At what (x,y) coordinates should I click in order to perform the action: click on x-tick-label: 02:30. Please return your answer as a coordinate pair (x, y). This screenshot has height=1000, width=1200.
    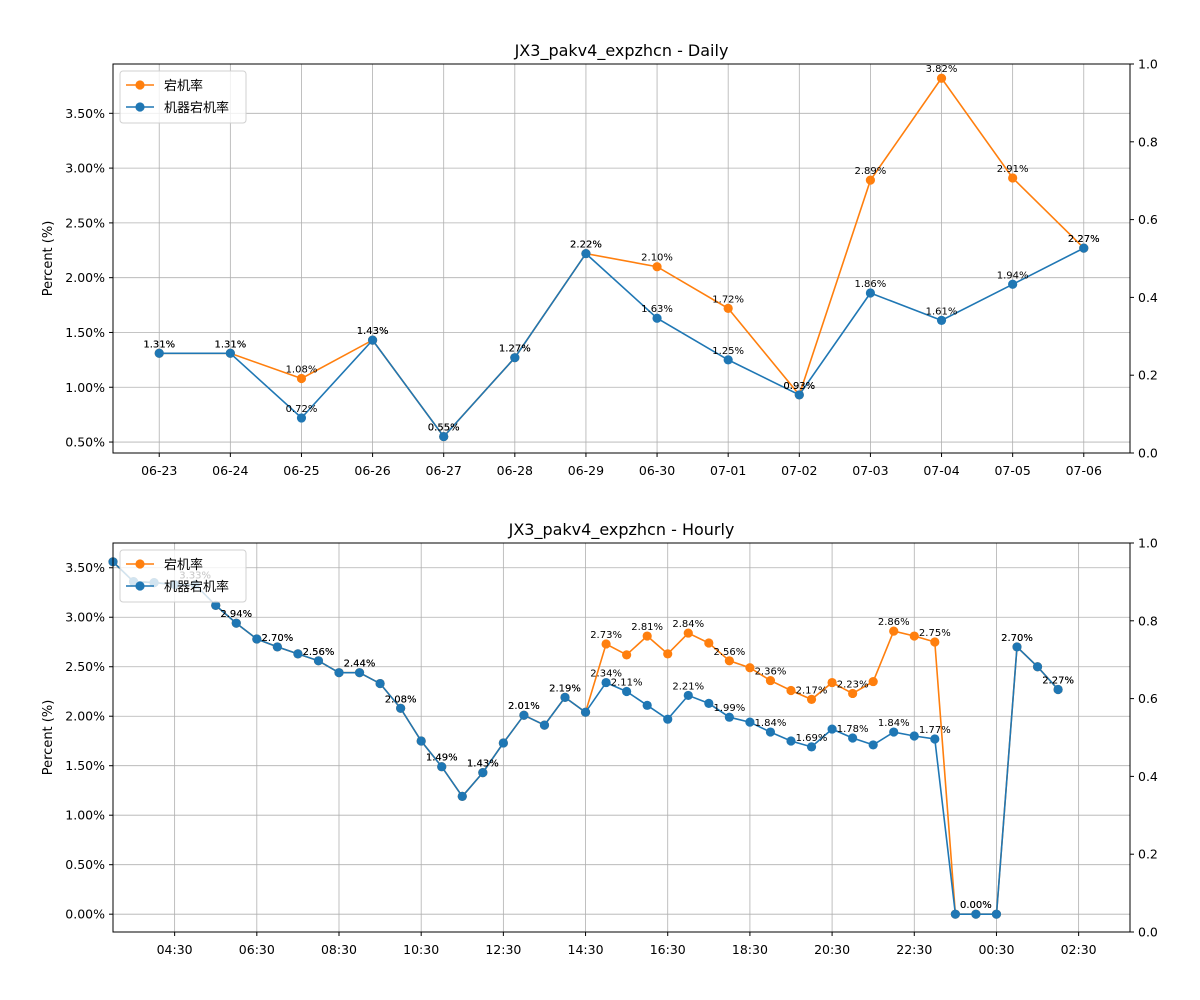
    Looking at the image, I should click on (1079, 949).